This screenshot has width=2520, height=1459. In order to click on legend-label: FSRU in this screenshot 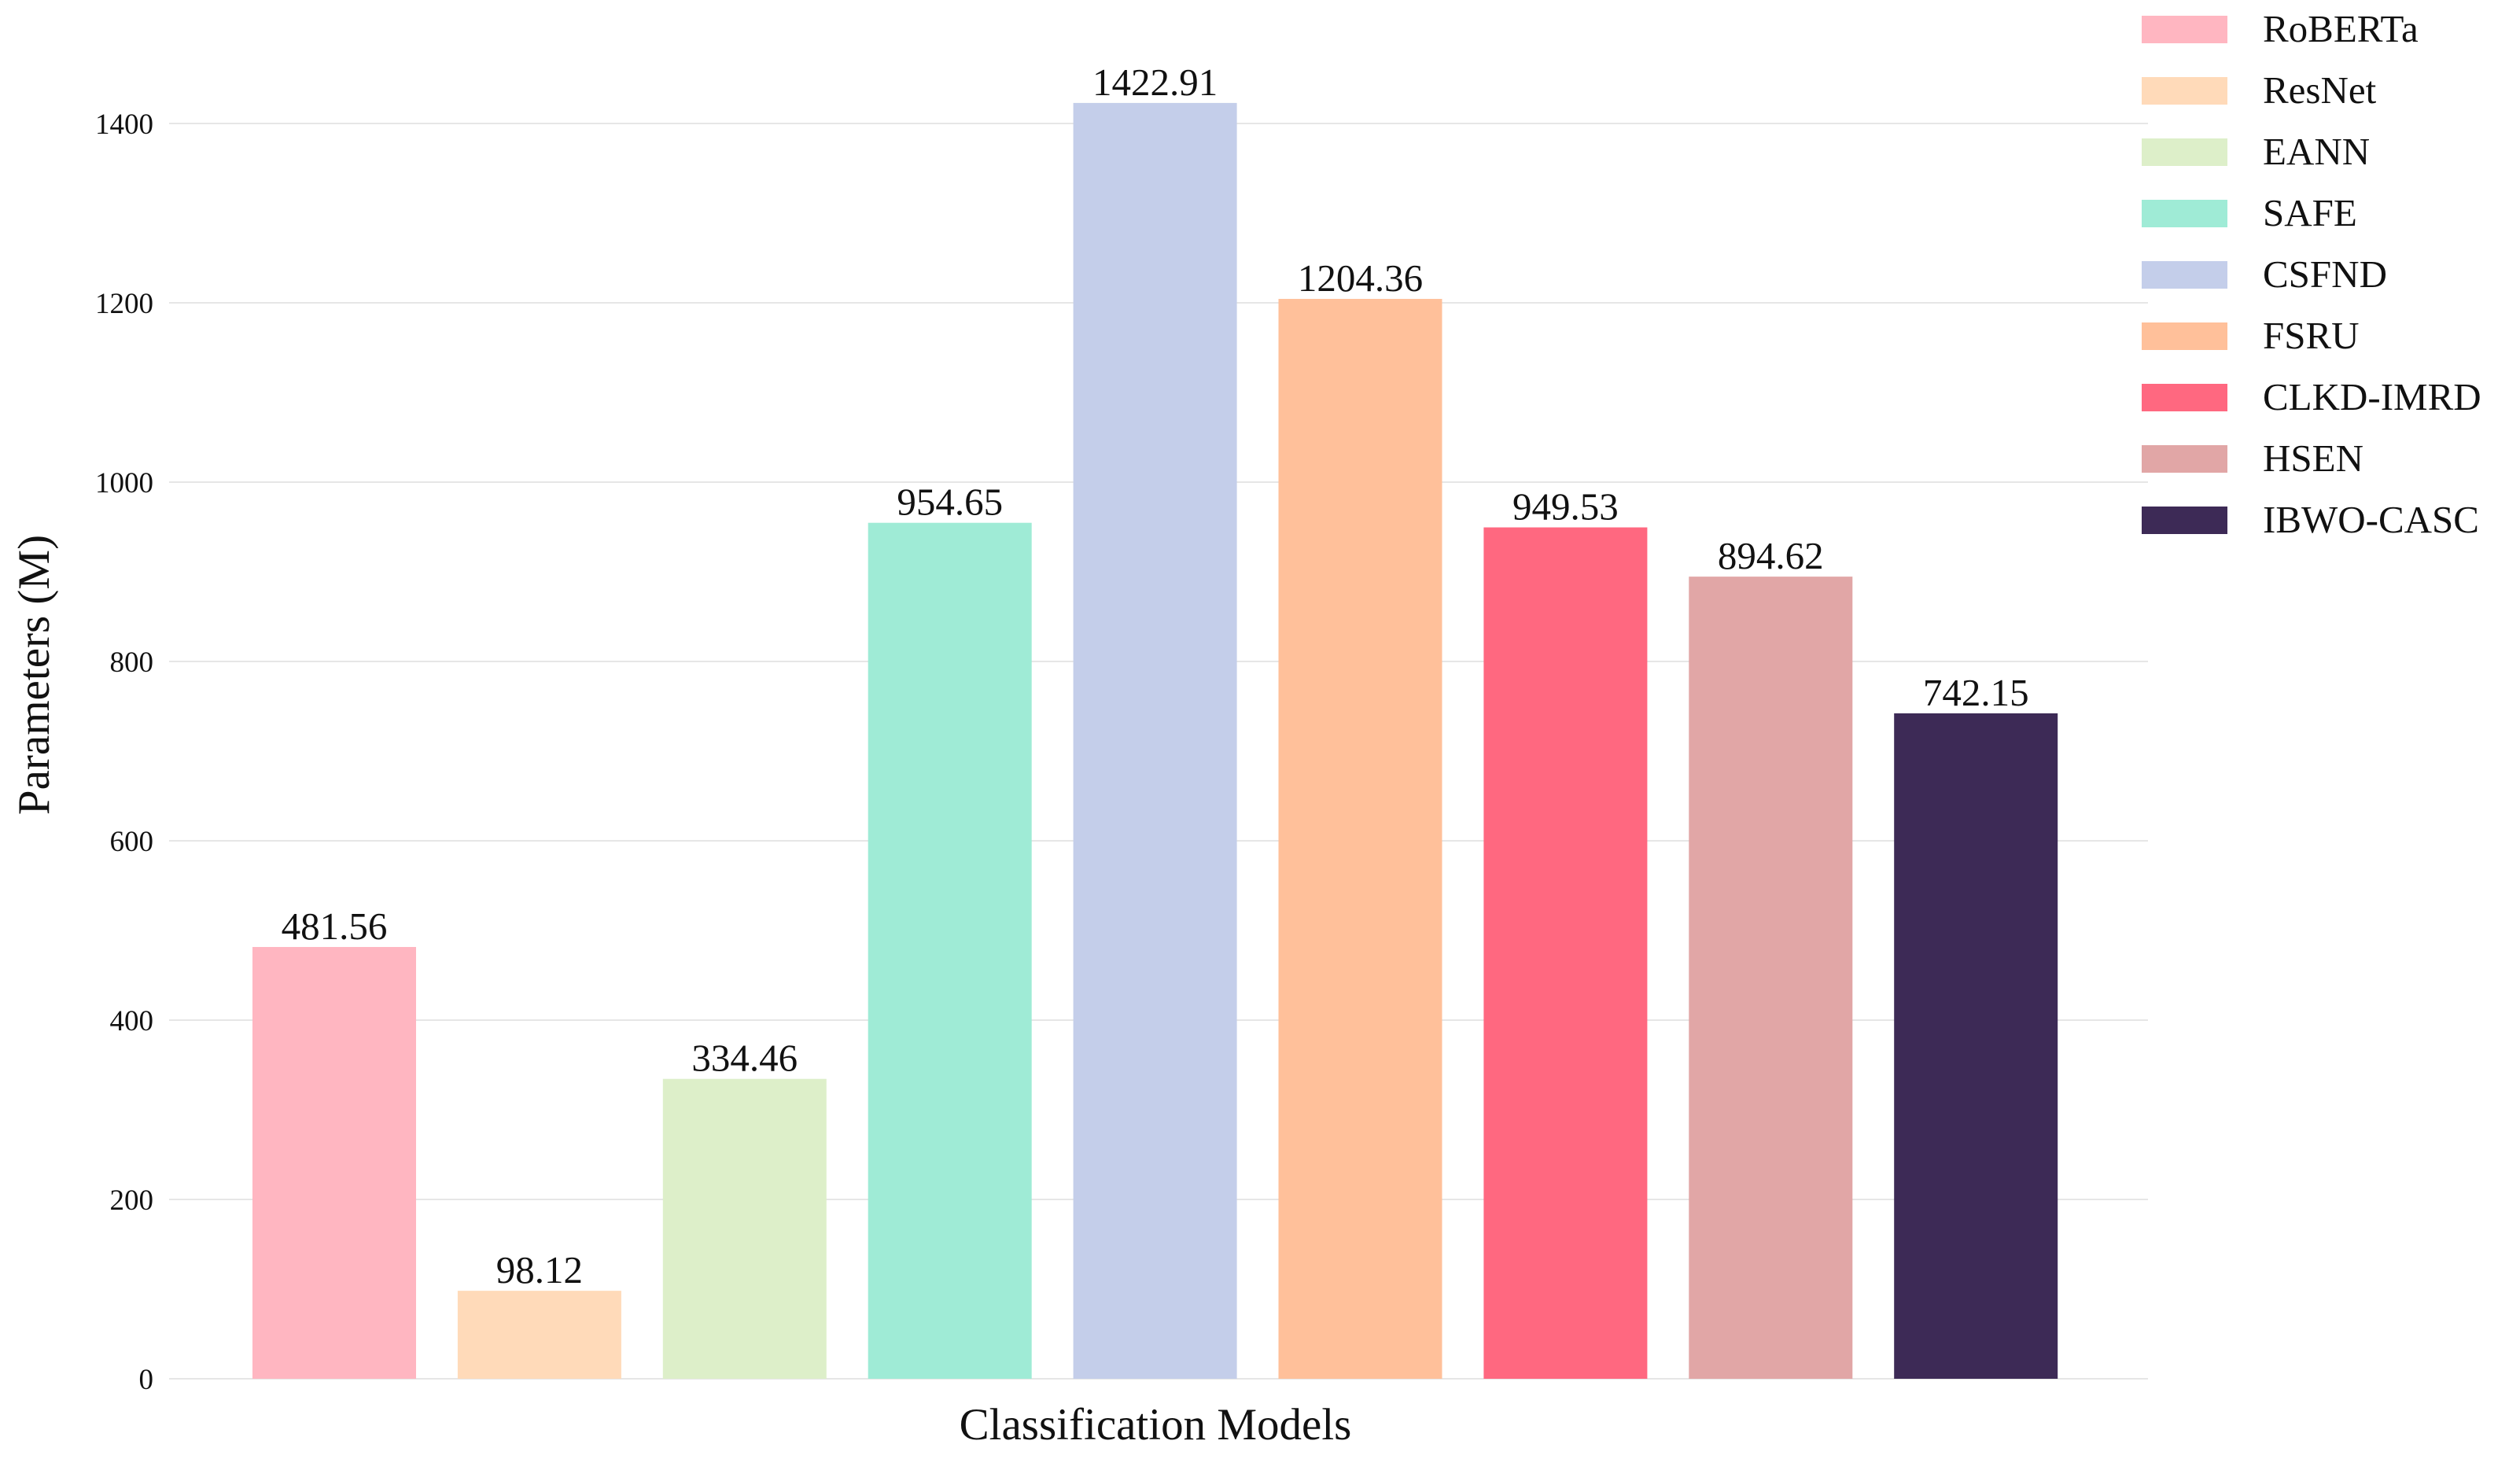, I will do `click(2311, 335)`.